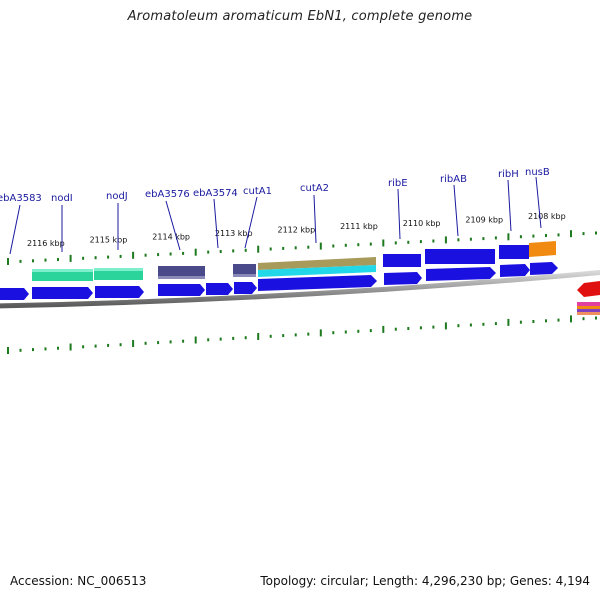 The height and width of the screenshot is (600, 600). I want to click on backbone-arc, so click(300, 289).